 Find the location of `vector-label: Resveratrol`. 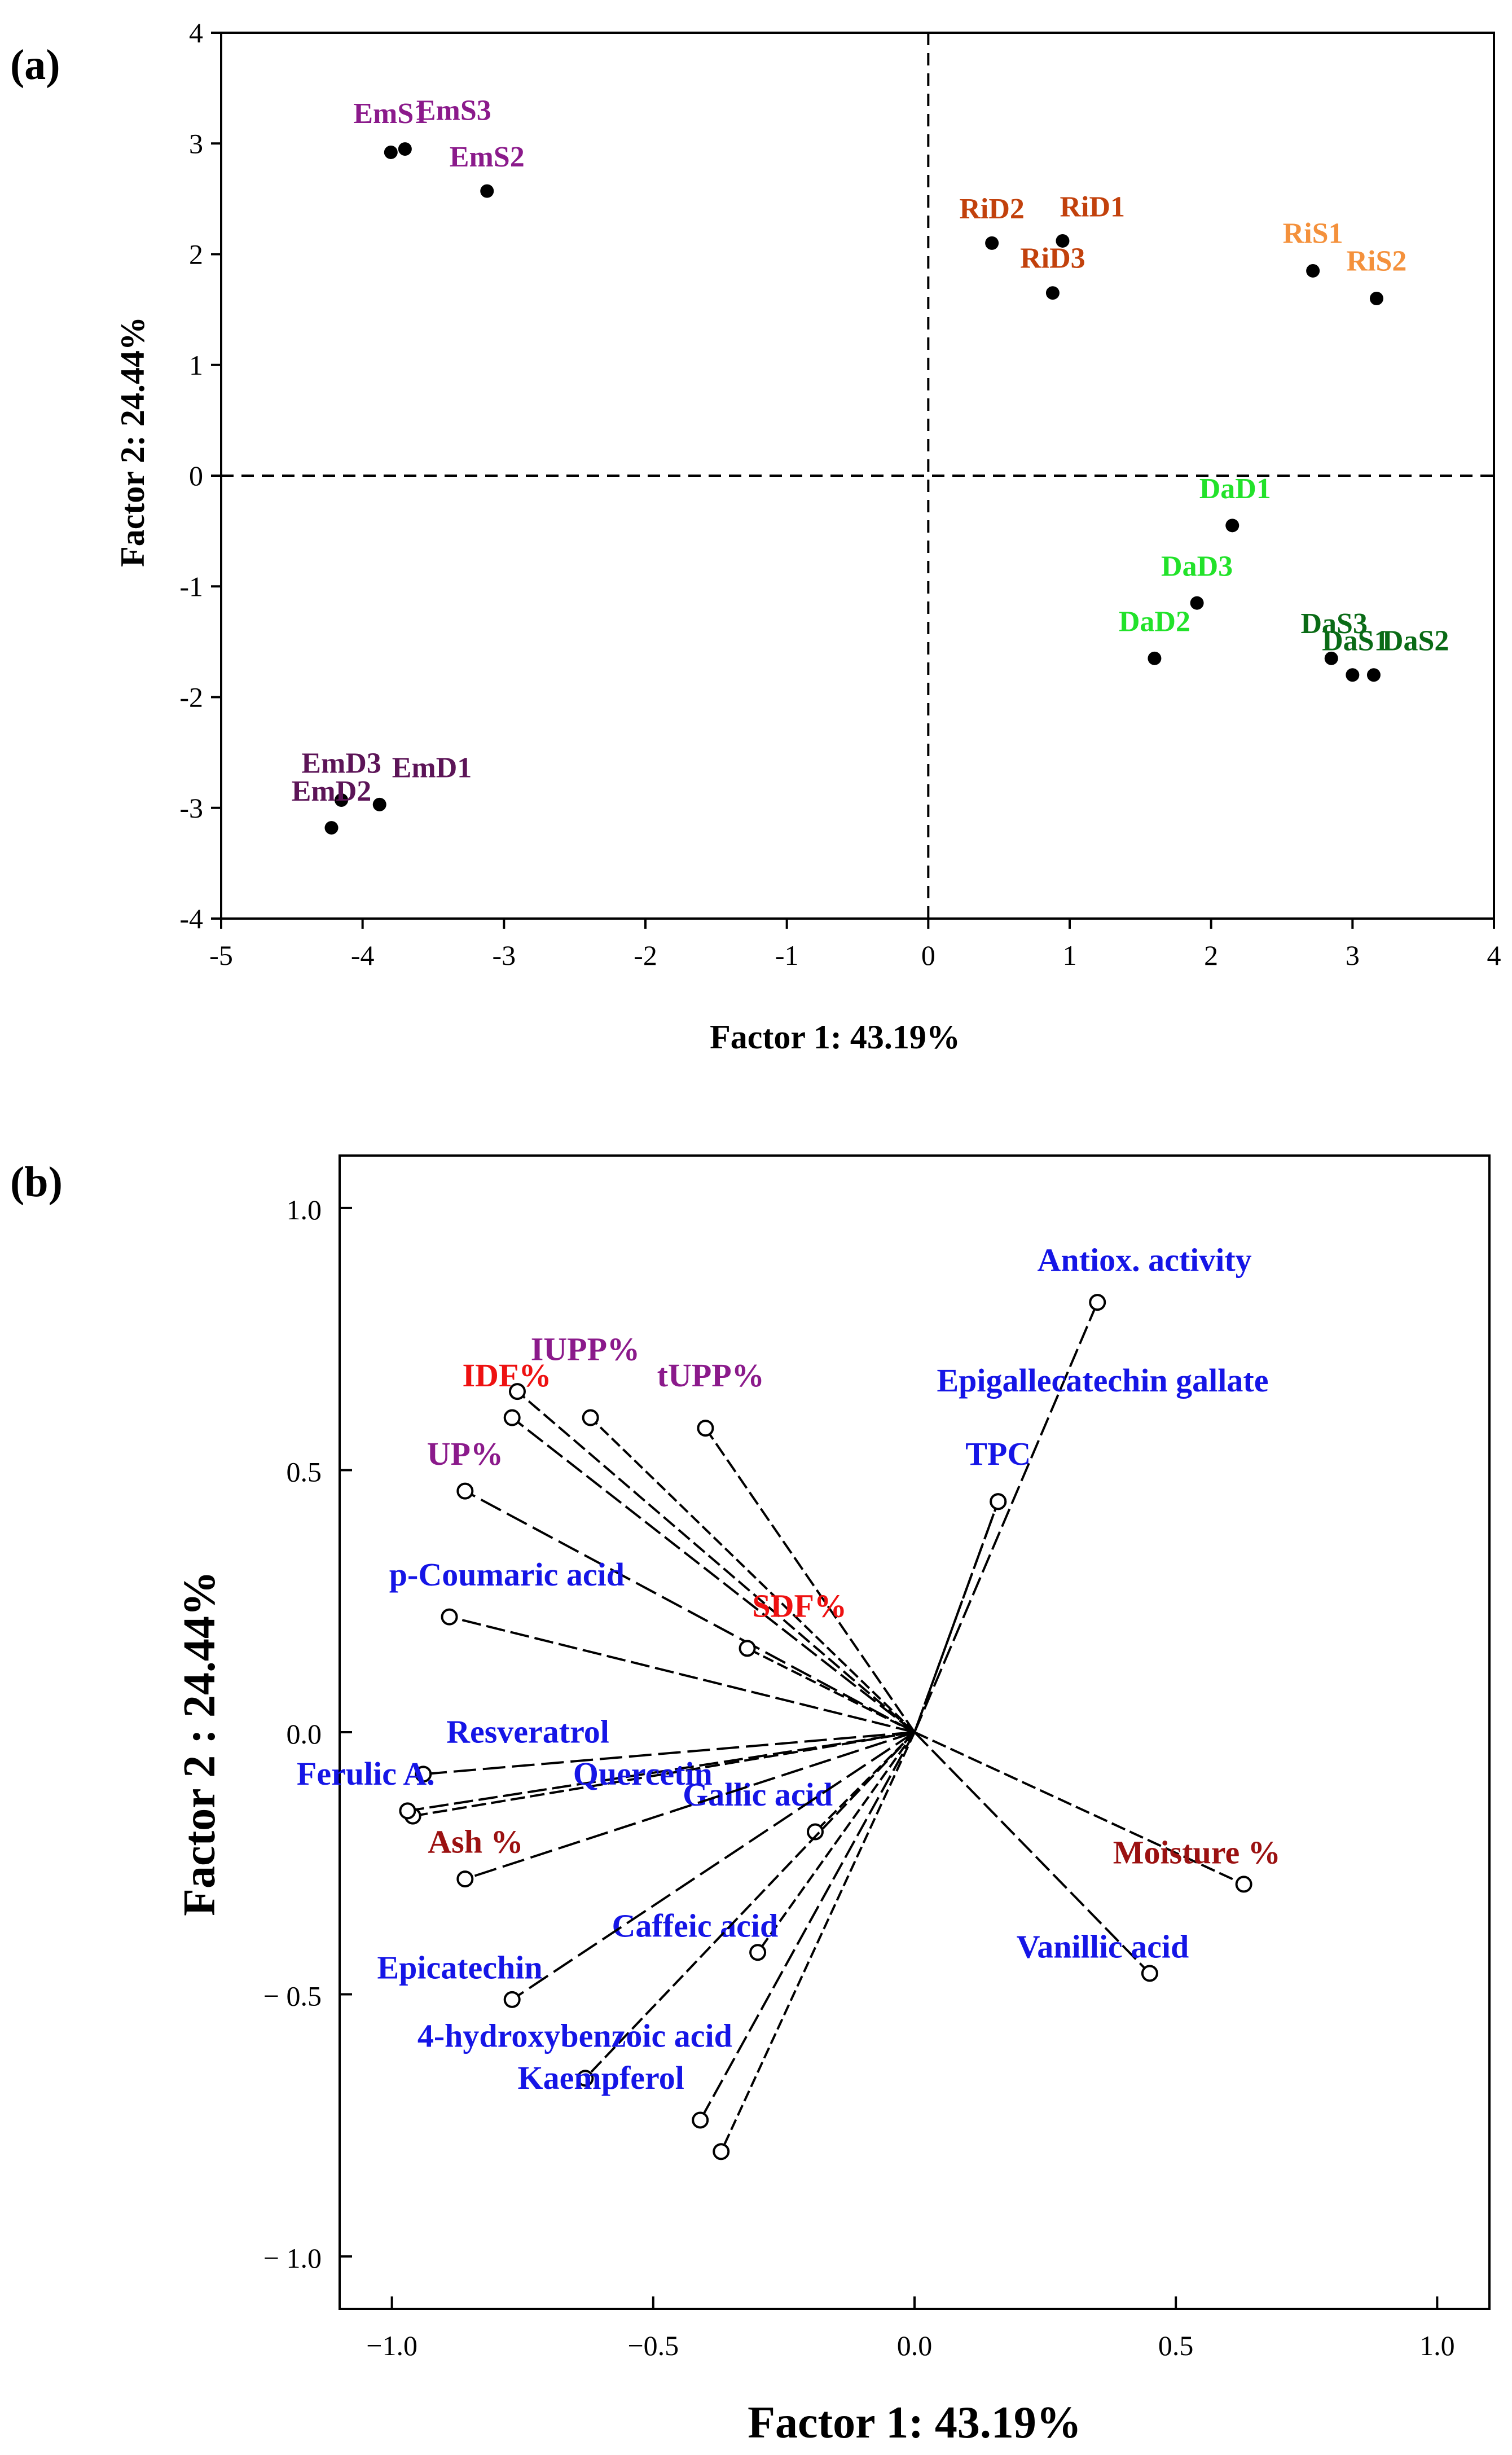

vector-label: Resveratrol is located at coordinates (528, 1732).